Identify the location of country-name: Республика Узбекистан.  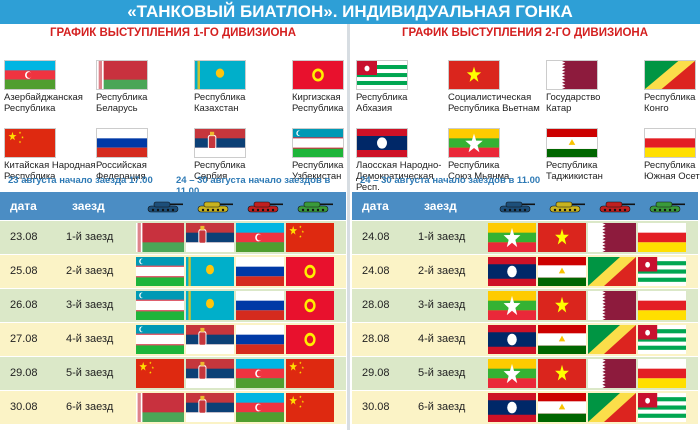
(318, 171).